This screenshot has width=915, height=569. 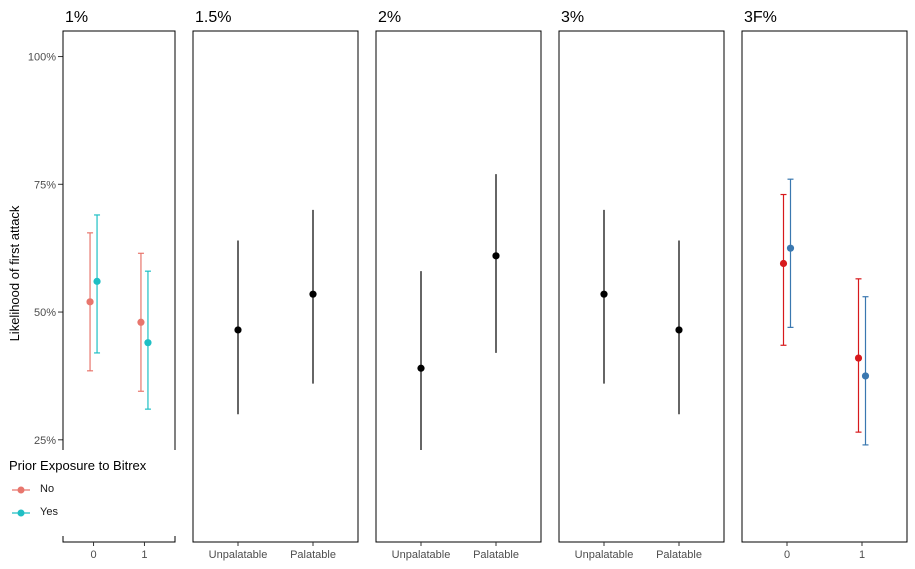 What do you see at coordinates (21, 490) in the screenshot?
I see `legend-key-no` at bounding box center [21, 490].